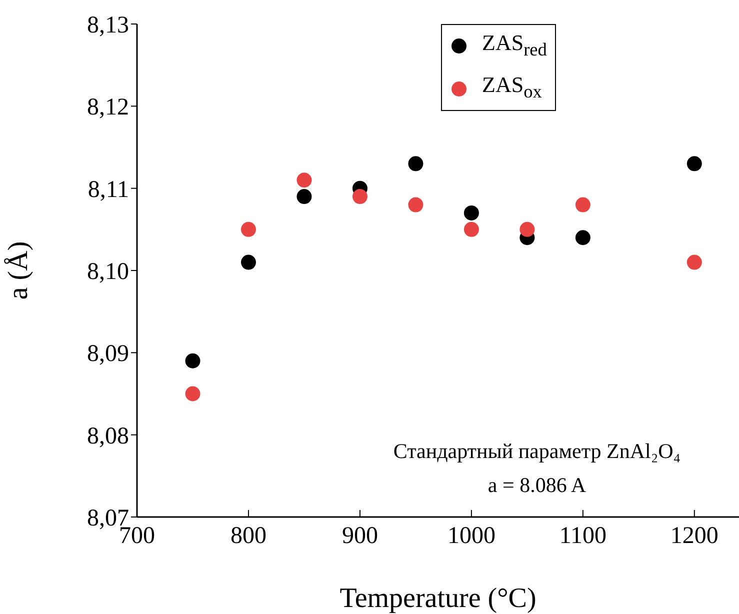  What do you see at coordinates (108, 107) in the screenshot?
I see `y-tick-label: 8,12` at bounding box center [108, 107].